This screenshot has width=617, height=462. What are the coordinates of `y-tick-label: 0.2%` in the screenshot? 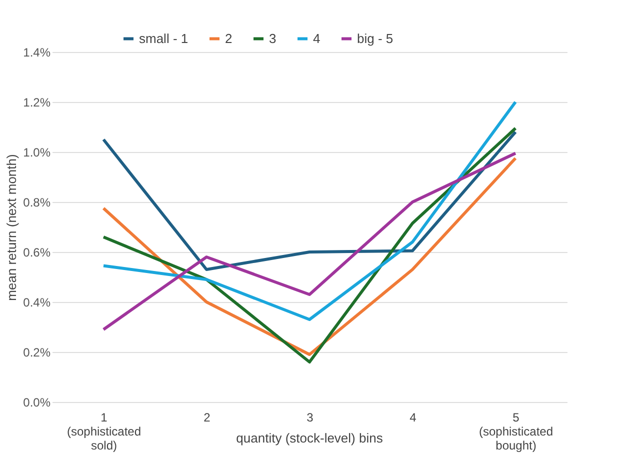 It's located at (37, 353).